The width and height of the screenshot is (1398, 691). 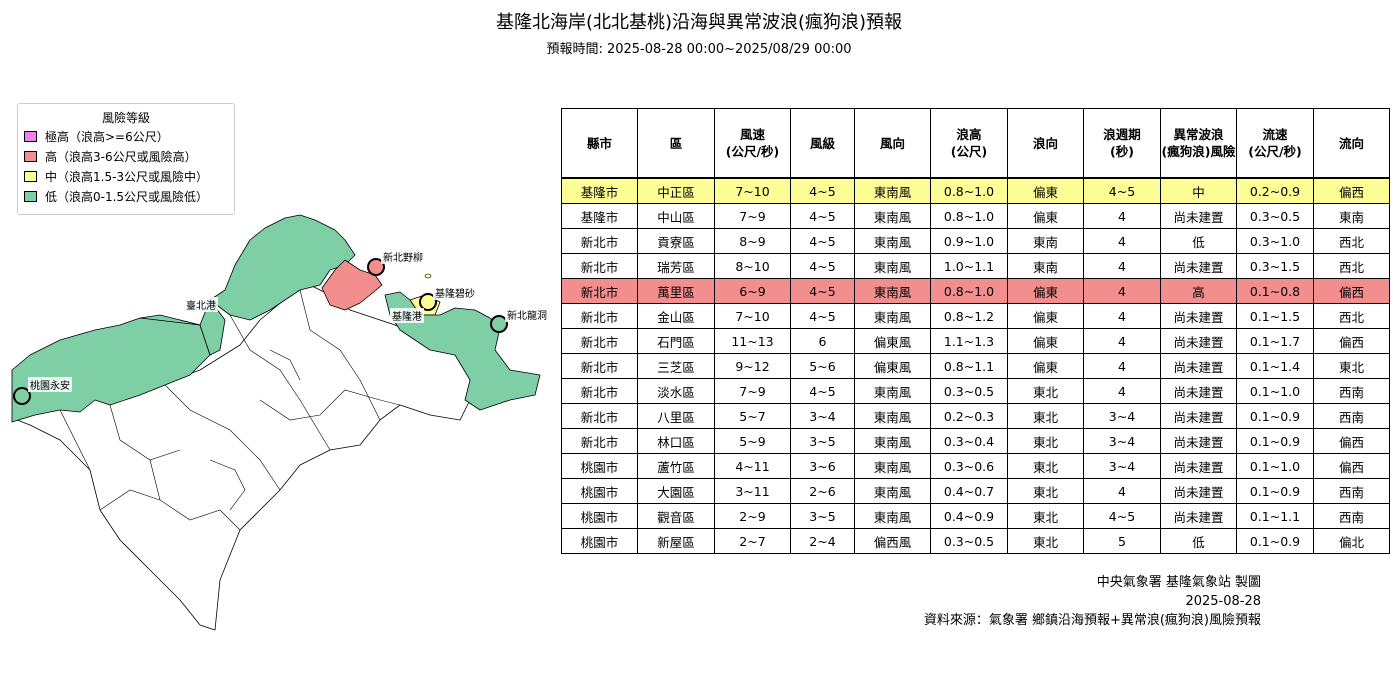 I want to click on table-cell: 0.4~0.9, so click(x=969, y=516).